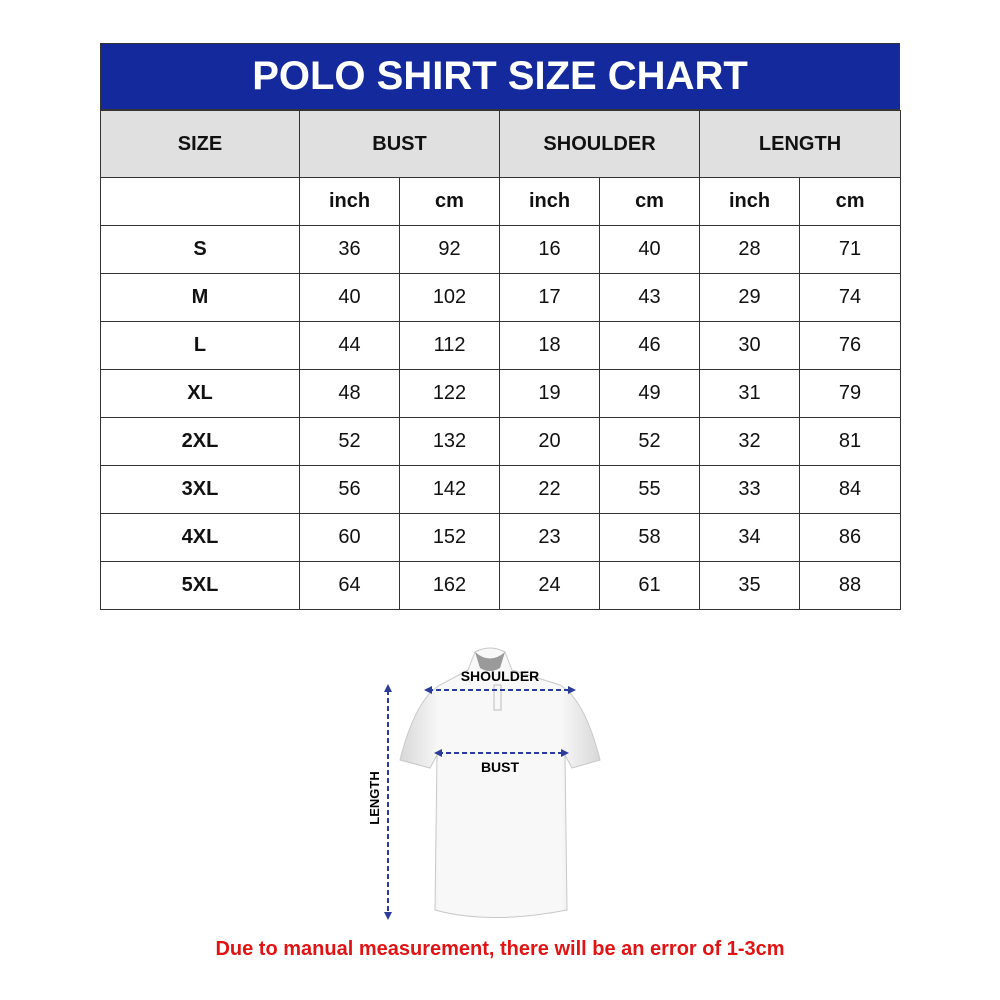  Describe the element at coordinates (850, 297) in the screenshot. I see `value-cell: 74` at that location.